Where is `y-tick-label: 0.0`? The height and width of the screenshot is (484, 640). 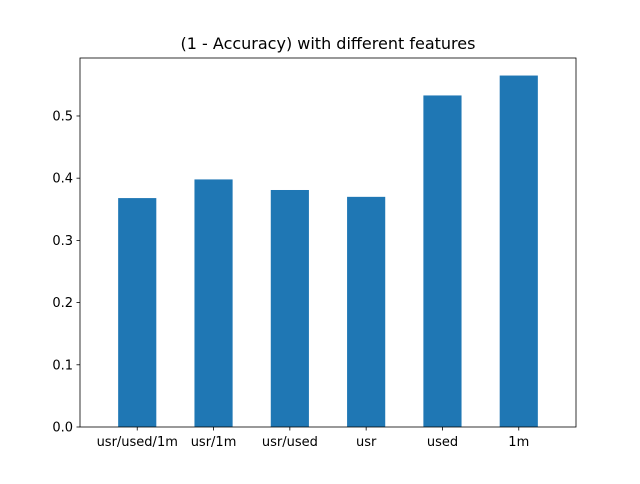
y-tick-label: 0.0 is located at coordinates (62, 428).